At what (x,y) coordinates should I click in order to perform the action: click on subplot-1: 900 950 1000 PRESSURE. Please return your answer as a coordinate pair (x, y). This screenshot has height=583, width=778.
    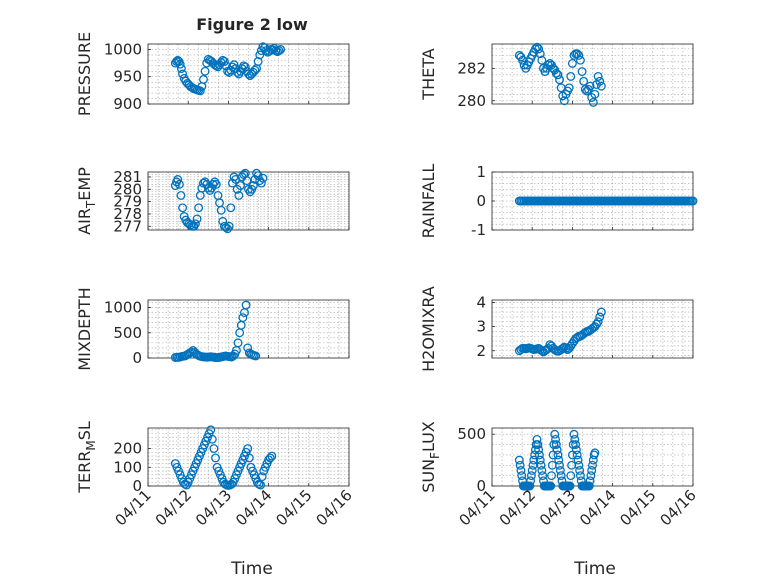
    Looking at the image, I should click on (212, 74).